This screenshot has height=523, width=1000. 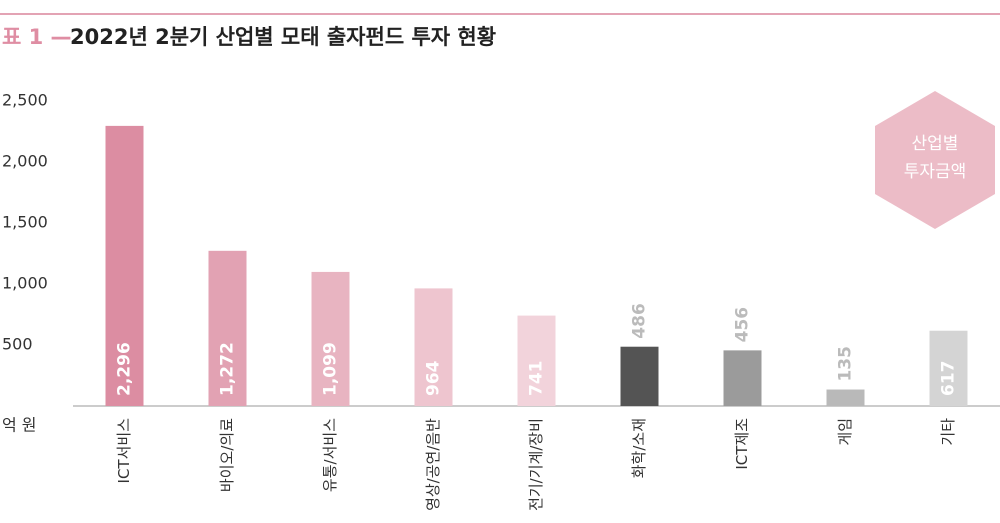 I want to click on x-tick-label: ICT서비스, so click(x=124, y=451).